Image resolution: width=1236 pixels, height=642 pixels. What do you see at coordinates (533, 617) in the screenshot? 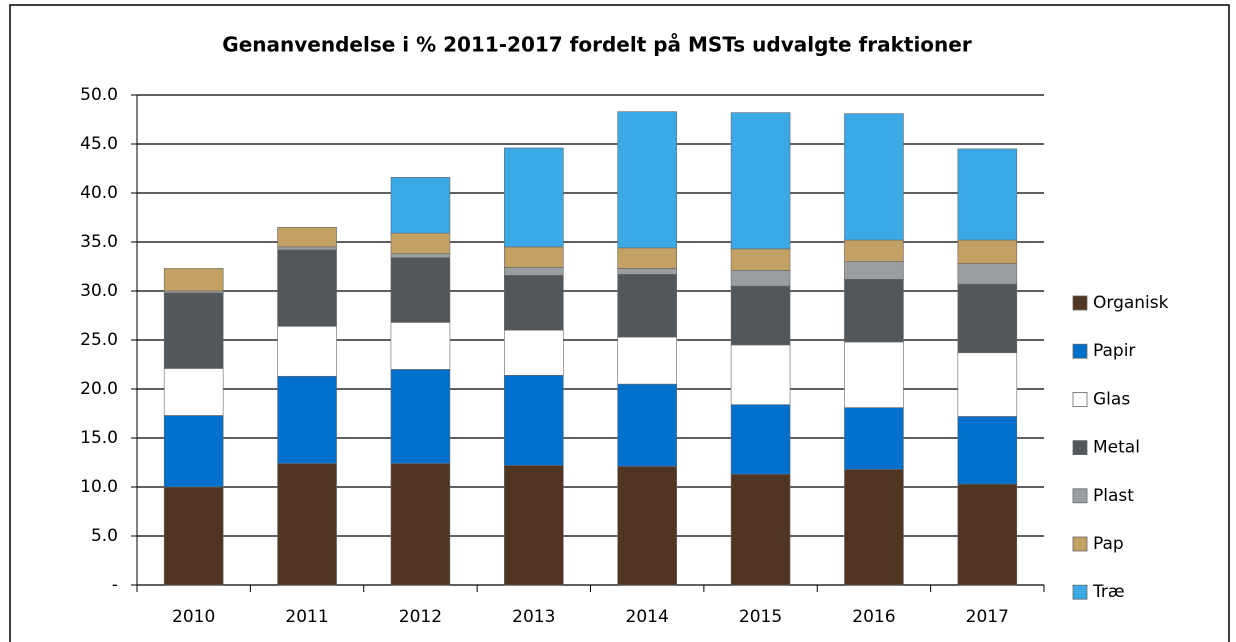
I see `x-tick-label: 2013` at bounding box center [533, 617].